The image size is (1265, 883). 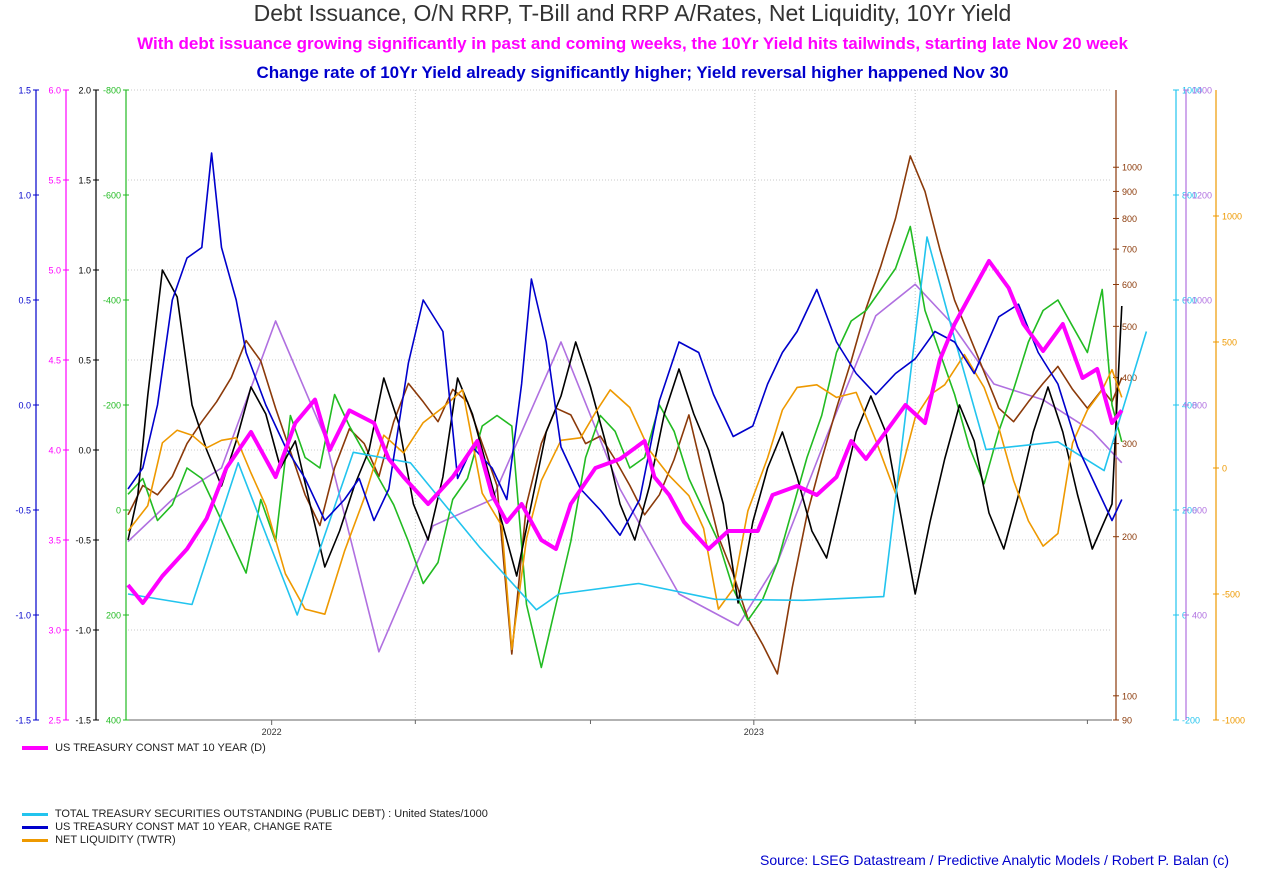 I want to click on tick-label-orange-1: 500, so click(x=1229, y=343).